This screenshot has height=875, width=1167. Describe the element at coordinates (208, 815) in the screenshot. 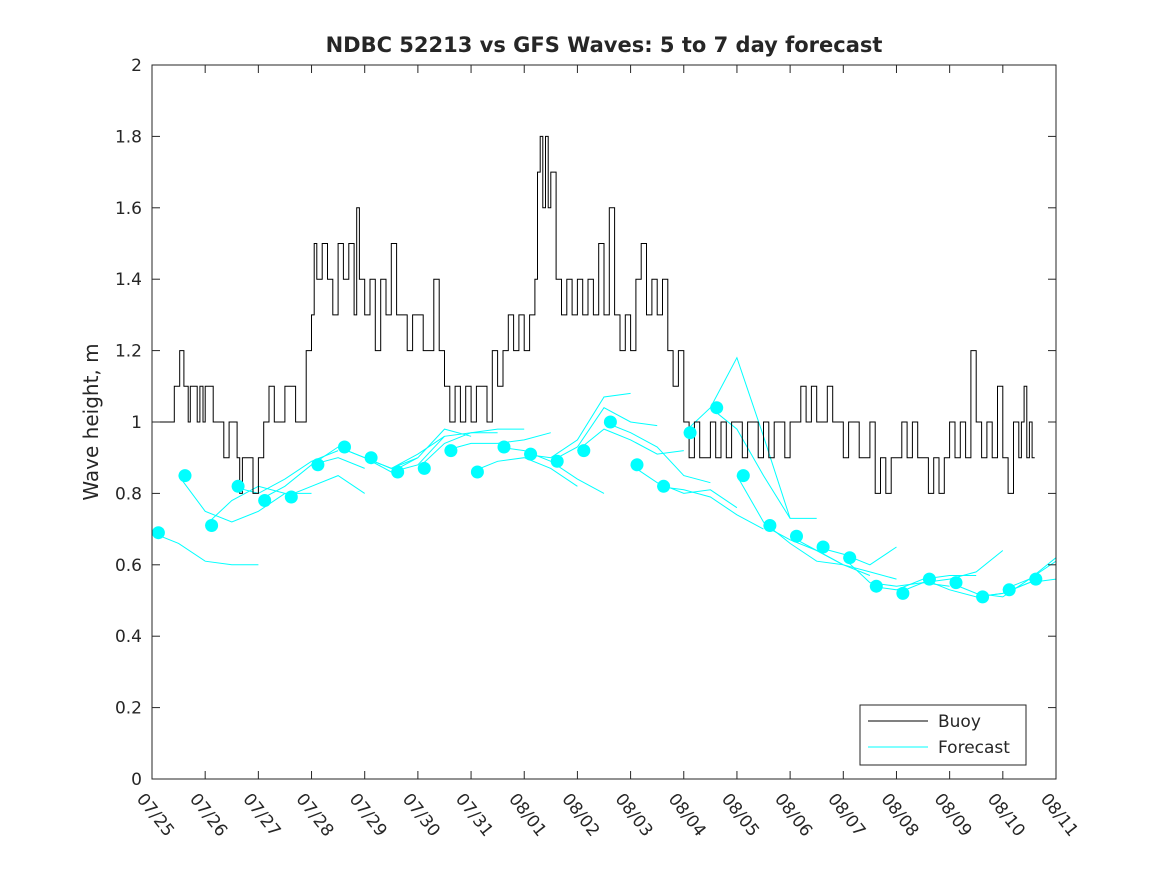

I see `x-tick-label-1: 07/26` at that location.